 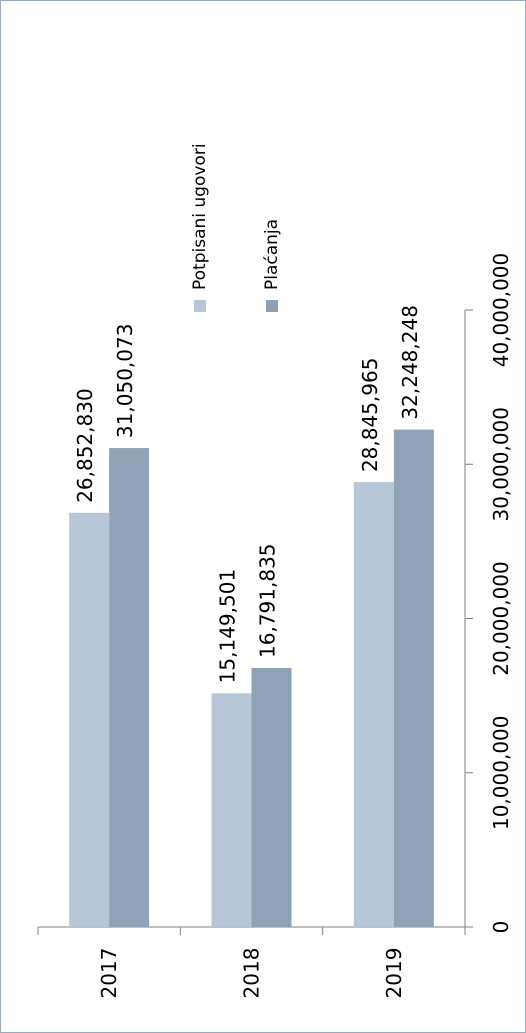 What do you see at coordinates (501, 927) in the screenshot?
I see `value-axis-tick-label: 0` at bounding box center [501, 927].